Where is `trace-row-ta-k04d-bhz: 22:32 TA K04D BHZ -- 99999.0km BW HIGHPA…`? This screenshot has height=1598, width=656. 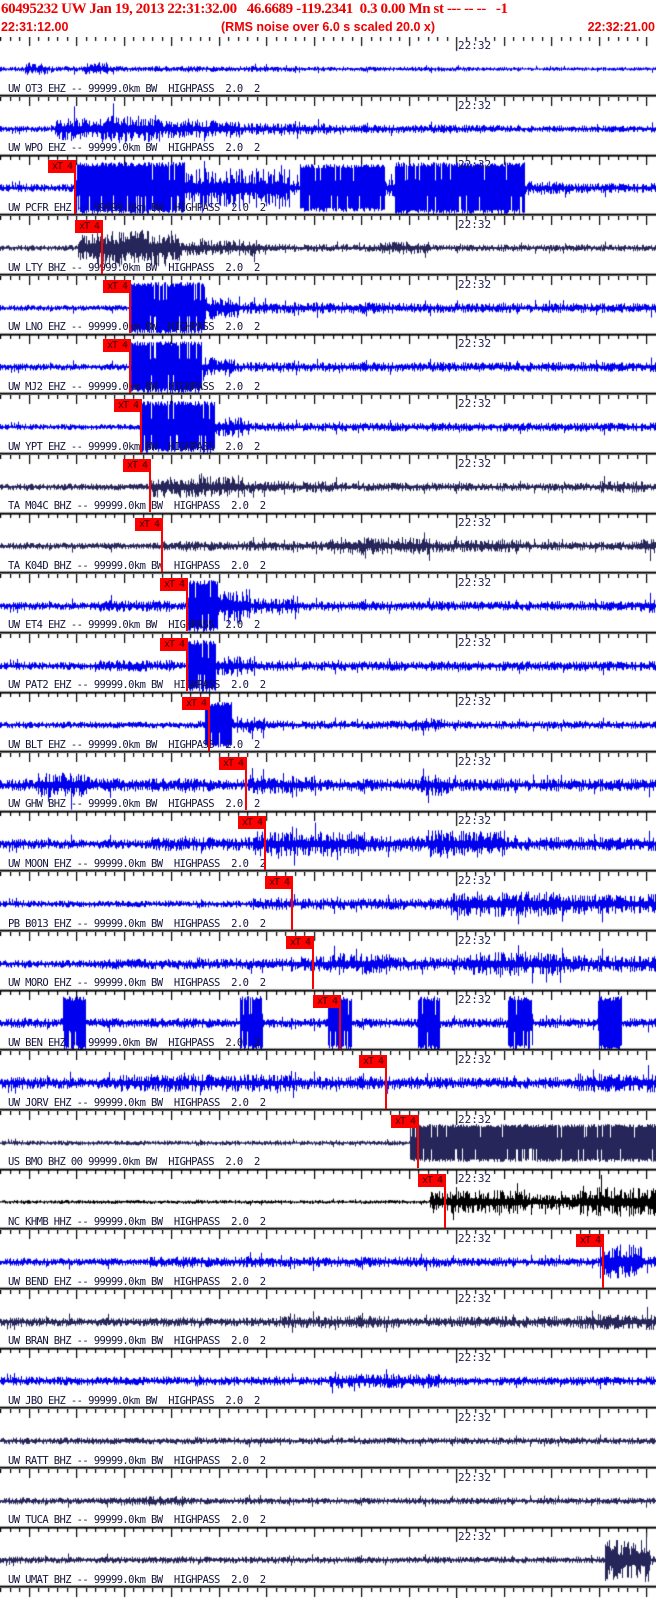
trace-row-ta-k04d-bhz: 22:32 TA K04D BHZ -- 99999.0km BW HIGHPA… is located at coordinates (328, 545).